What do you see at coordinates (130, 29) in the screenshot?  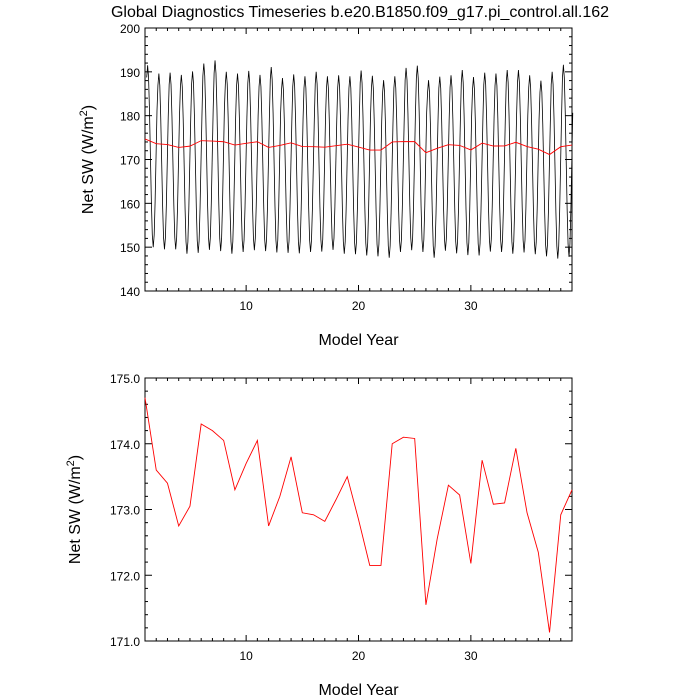 I see `y-tick-label: 200` at bounding box center [130, 29].